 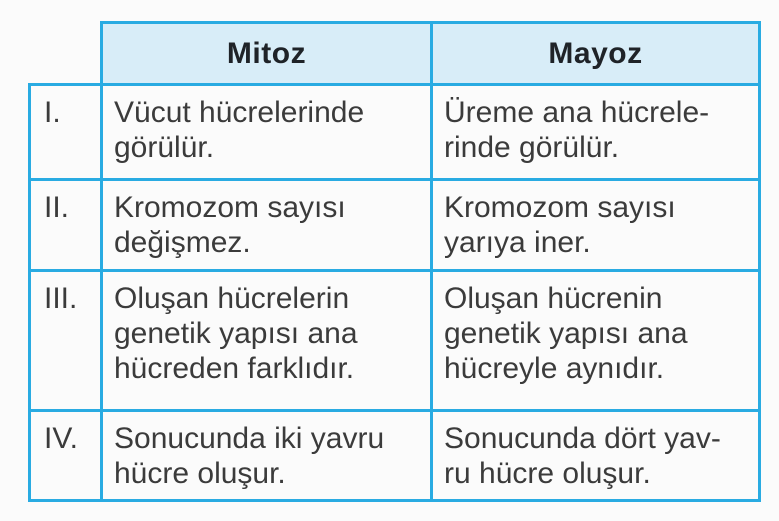 I want to click on mayoz-cell: Kromozom sayısı yarıya iner., so click(x=595, y=225).